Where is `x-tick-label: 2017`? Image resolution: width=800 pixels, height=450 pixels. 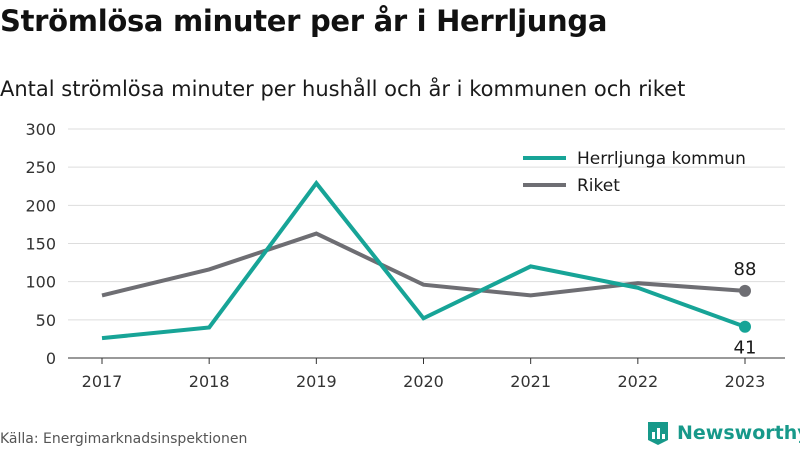 x-tick-label: 2017 is located at coordinates (102, 381).